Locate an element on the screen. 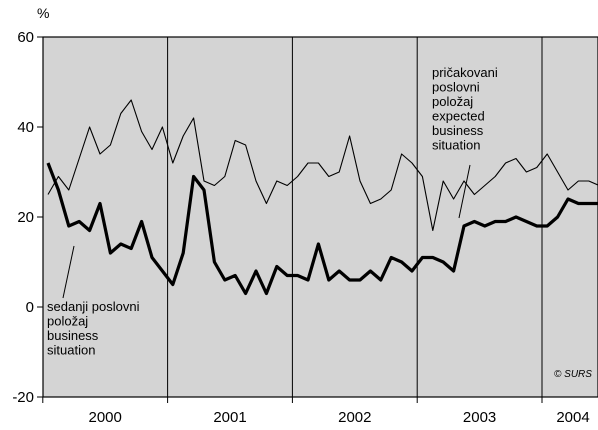  copyright-label: © SURS is located at coordinates (573, 374).